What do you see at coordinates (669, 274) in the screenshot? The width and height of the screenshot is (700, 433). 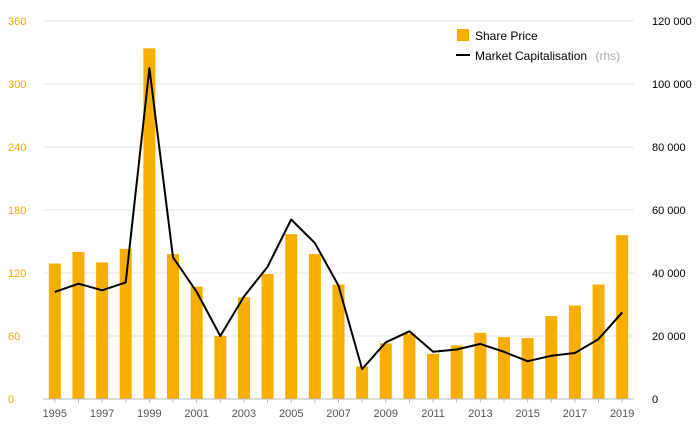 I see `right-tick-label: 40 000` at bounding box center [669, 274].